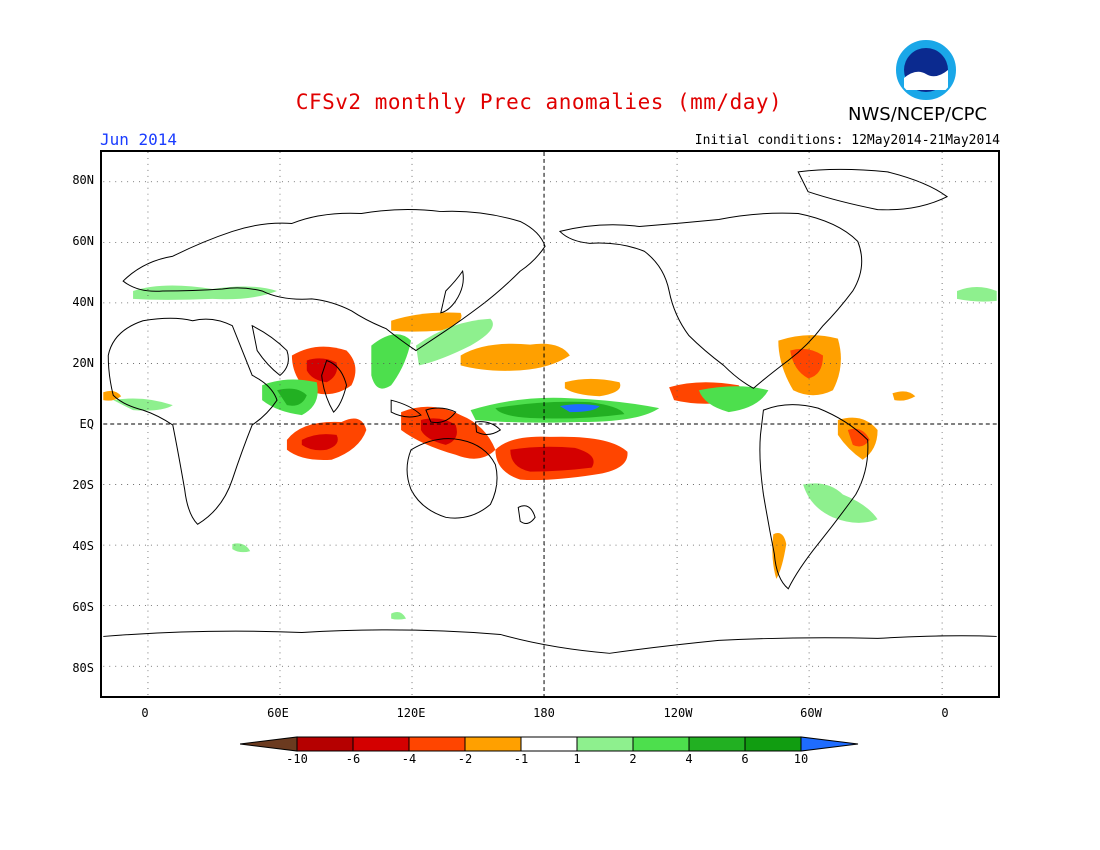 This screenshot has width=1100, height=850. What do you see at coordinates (678, 713) in the screenshot?
I see `lon-label: 120W` at bounding box center [678, 713].